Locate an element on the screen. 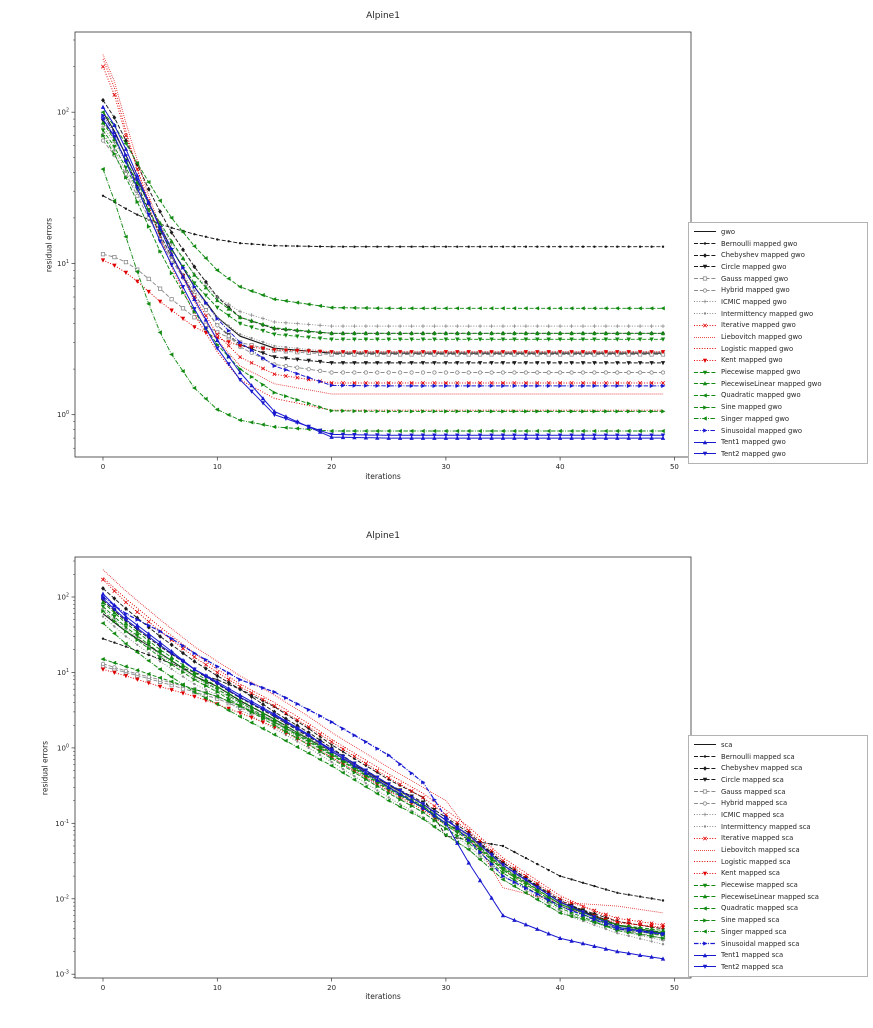 This screenshot has height=1028, width=873. legend-item-Kent-mapped-gwo: Kent mapped gwo is located at coordinates (778, 361).